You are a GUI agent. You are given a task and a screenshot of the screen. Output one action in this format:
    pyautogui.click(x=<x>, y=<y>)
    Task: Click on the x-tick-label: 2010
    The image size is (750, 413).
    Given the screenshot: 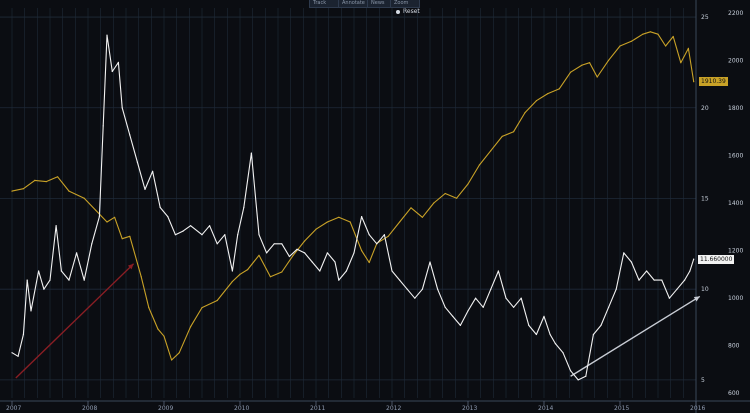 What is the action you would take?
    pyautogui.click(x=241, y=408)
    